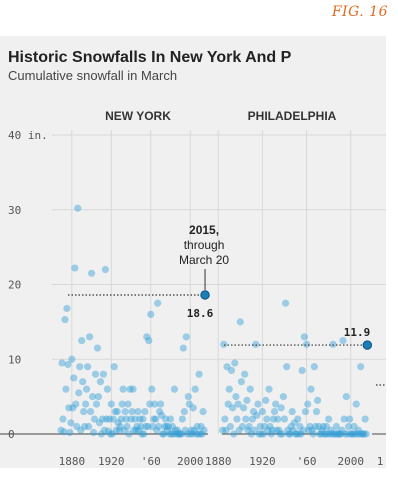 The image size is (398, 479). I want to click on x-tick-label: 1920, so click(111, 461).